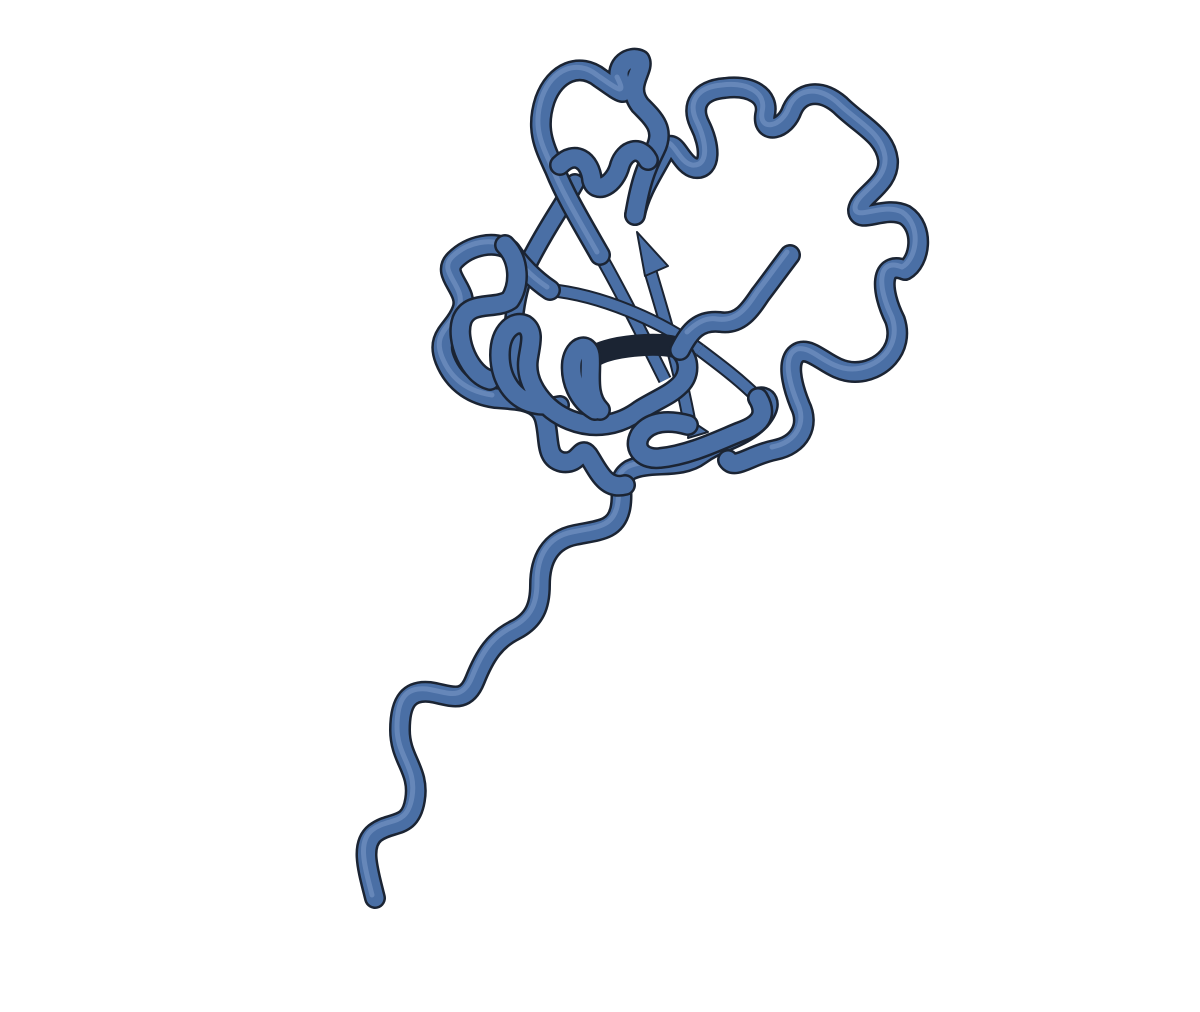 Image resolution: width=1200 pixels, height=1012 pixels. I want to click on c-terminal-tail, so click(735, 302).